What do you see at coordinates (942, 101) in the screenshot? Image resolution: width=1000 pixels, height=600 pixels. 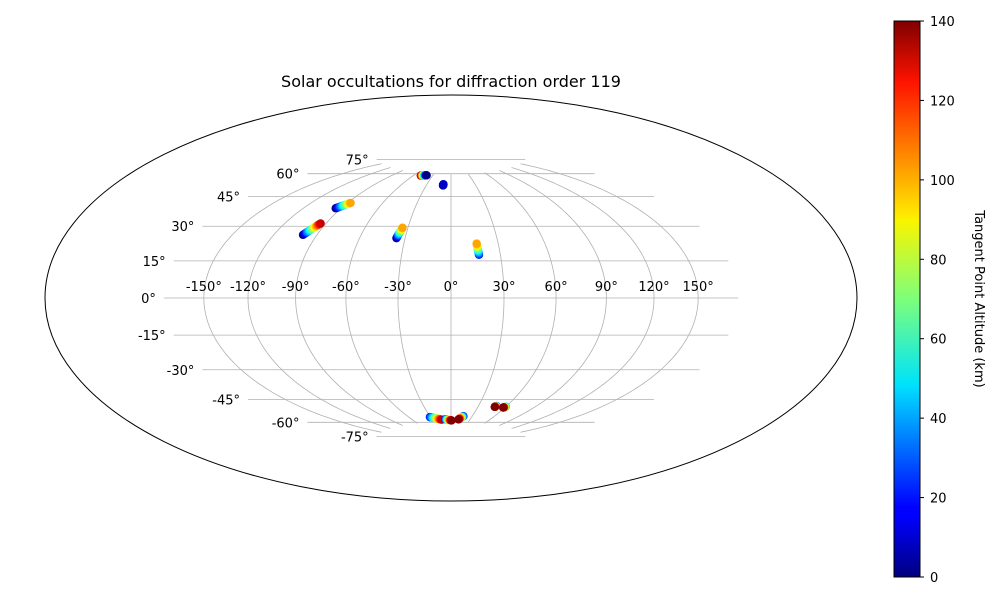 I see `colorbar-tick-label: 120` at bounding box center [942, 101].